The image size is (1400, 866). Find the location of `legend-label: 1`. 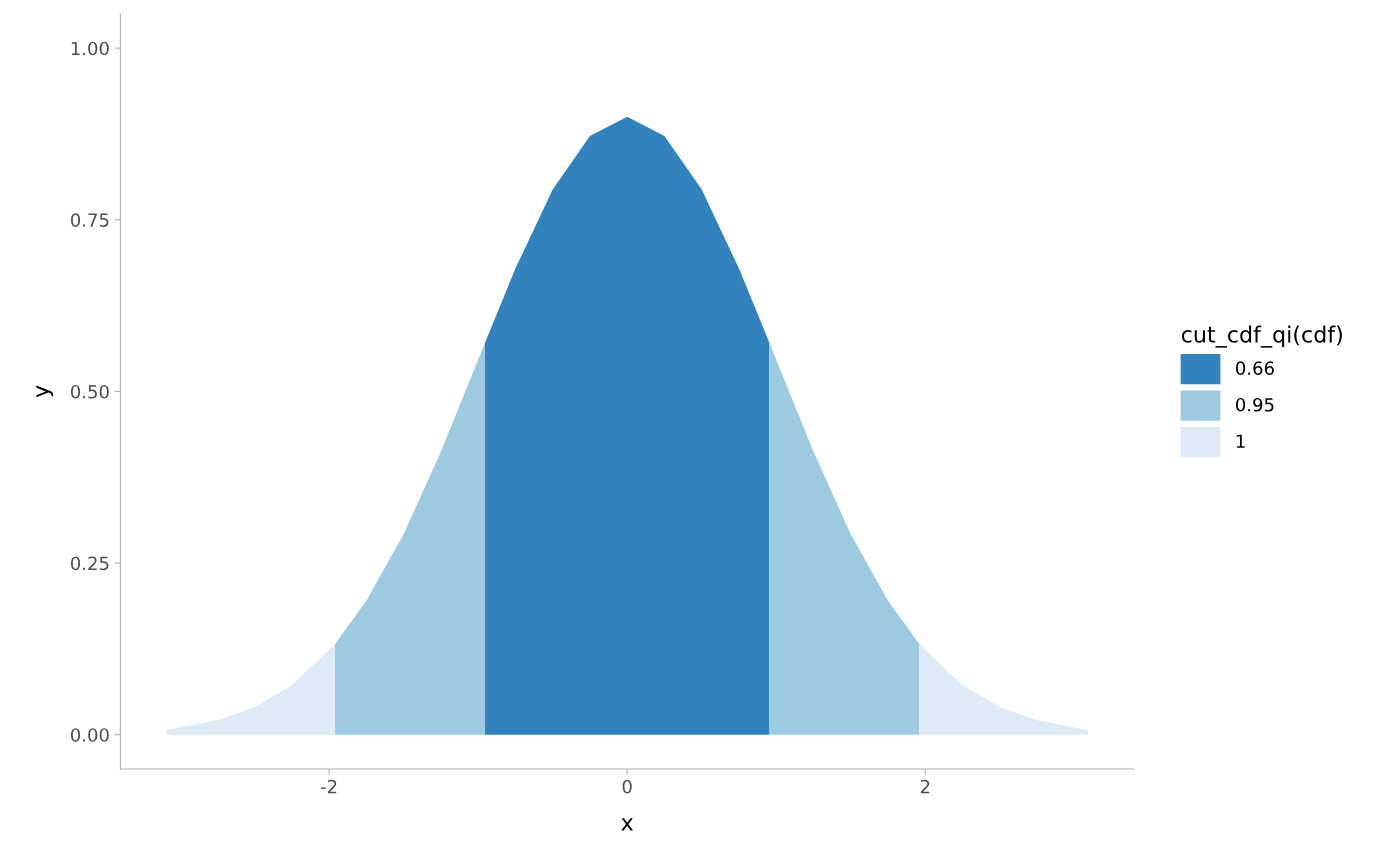

legend-label: 1 is located at coordinates (1240, 441).